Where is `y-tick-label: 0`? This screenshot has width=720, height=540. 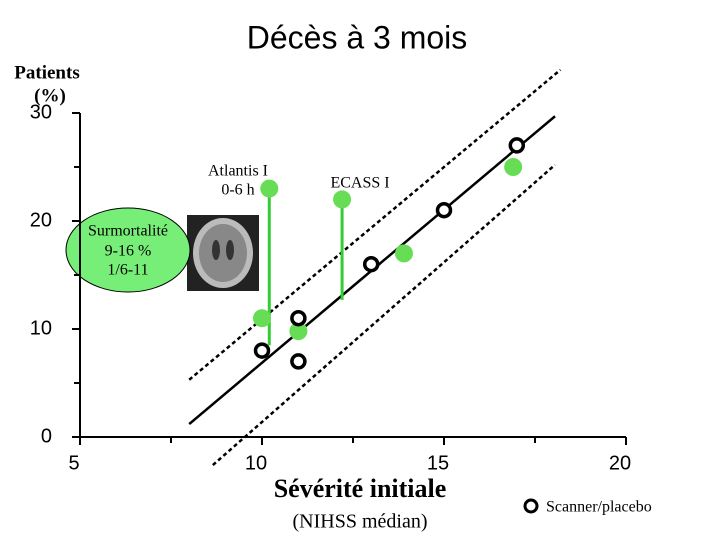 y-tick-label: 0 is located at coordinates (46, 436).